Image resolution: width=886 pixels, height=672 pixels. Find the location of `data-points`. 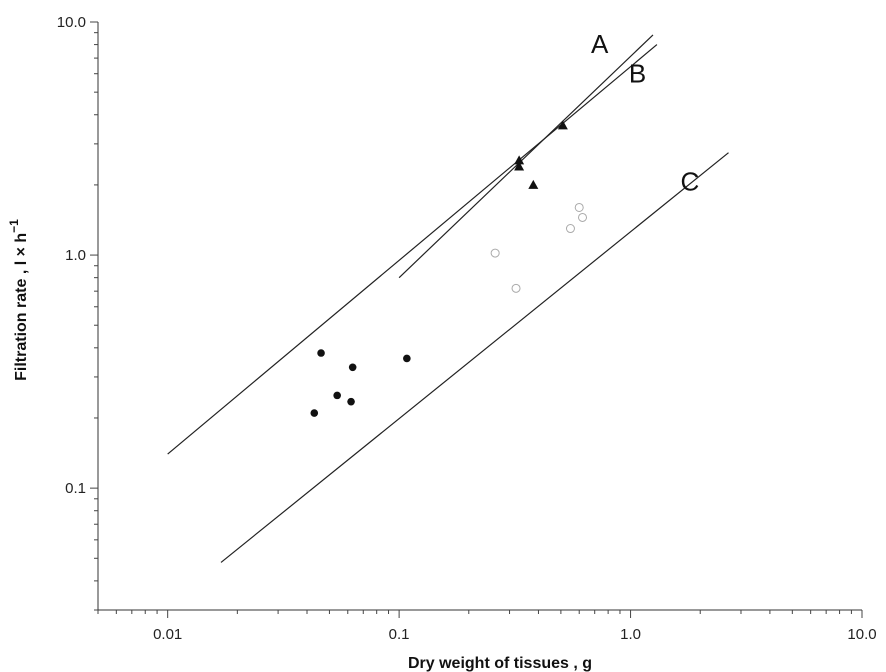

data-points is located at coordinates (449, 268).